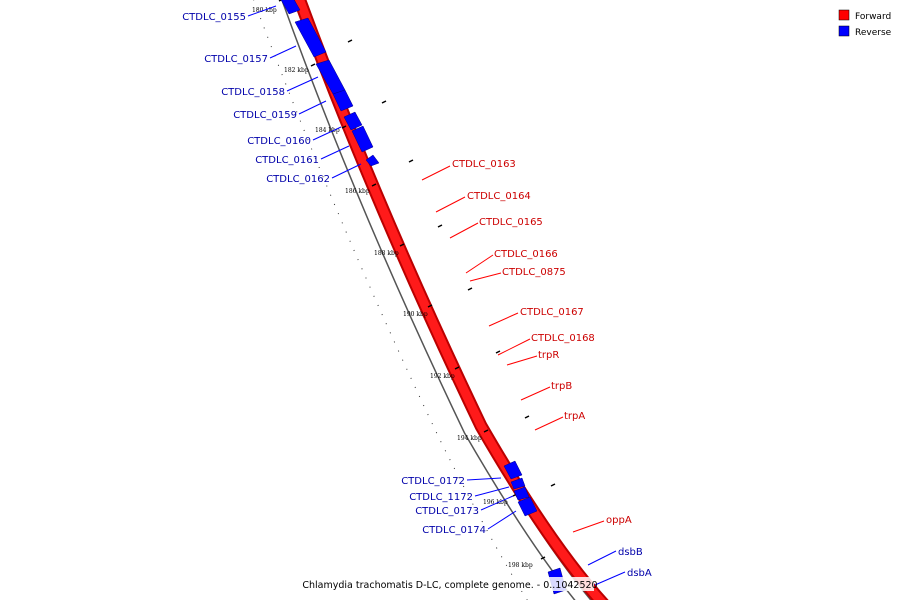 This screenshot has height=600, width=900. I want to click on gene-label-CTDLC_1172: CTDLC_1172, so click(441, 497).